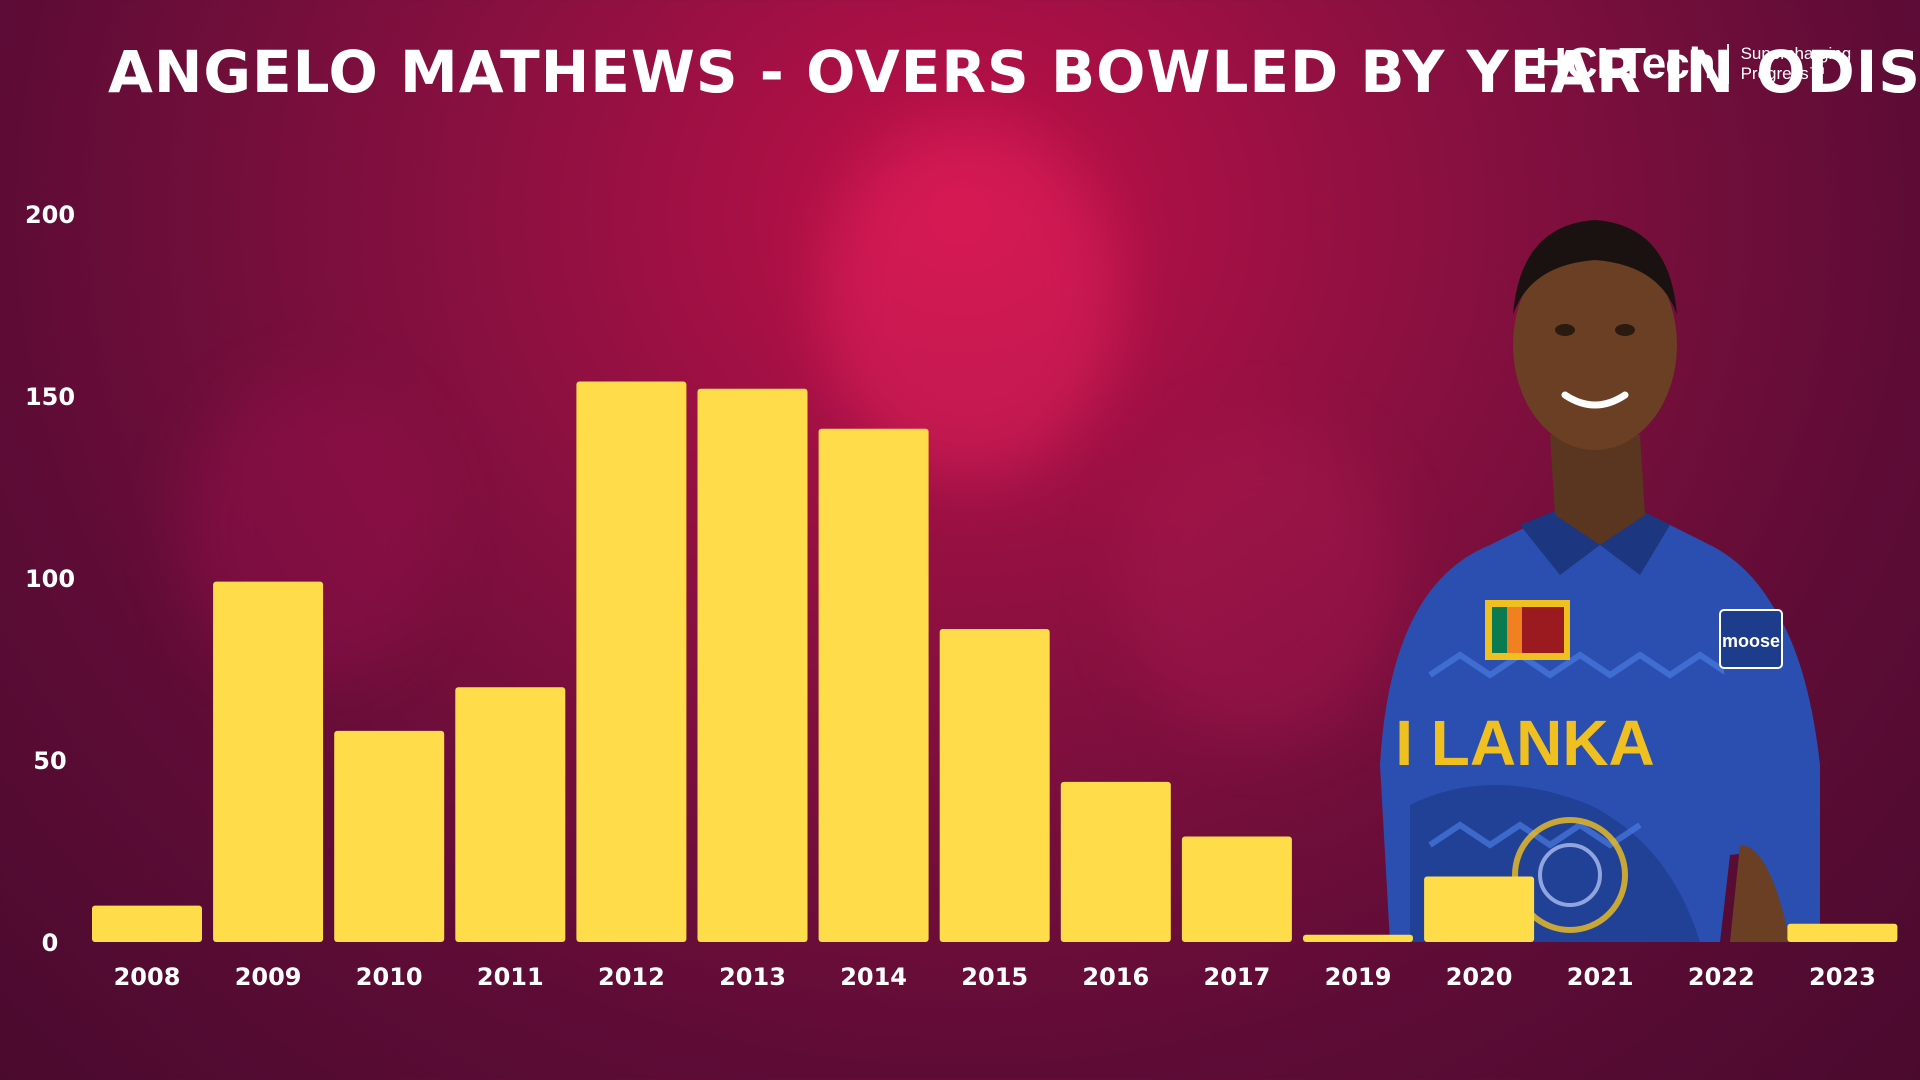 The width and height of the screenshot is (1920, 1080). Describe the element at coordinates (631, 661) in the screenshot. I see `bar-2012` at that location.